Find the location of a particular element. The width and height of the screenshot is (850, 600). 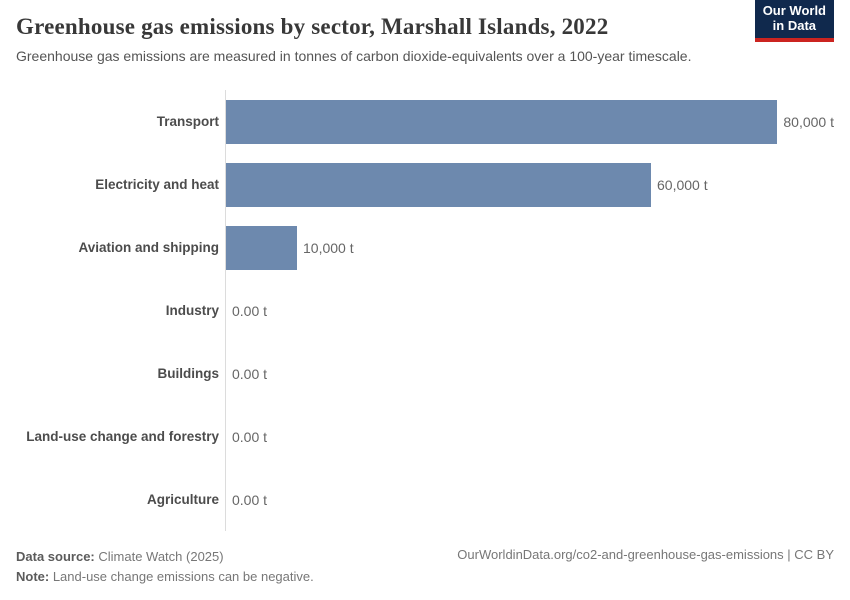

chart-row: Industry 0.00 t is located at coordinates (425, 310).